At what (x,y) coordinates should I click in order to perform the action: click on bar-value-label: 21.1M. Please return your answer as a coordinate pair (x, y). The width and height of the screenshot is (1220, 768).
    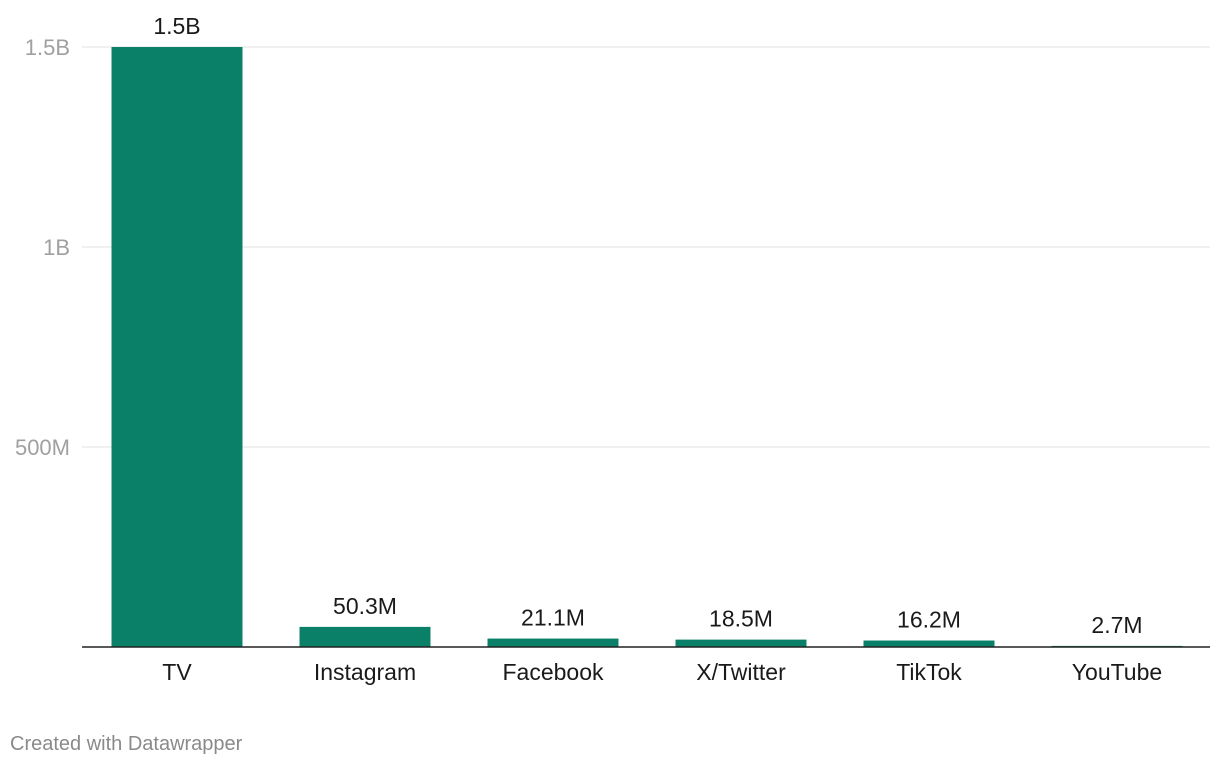
    Looking at the image, I should click on (553, 618).